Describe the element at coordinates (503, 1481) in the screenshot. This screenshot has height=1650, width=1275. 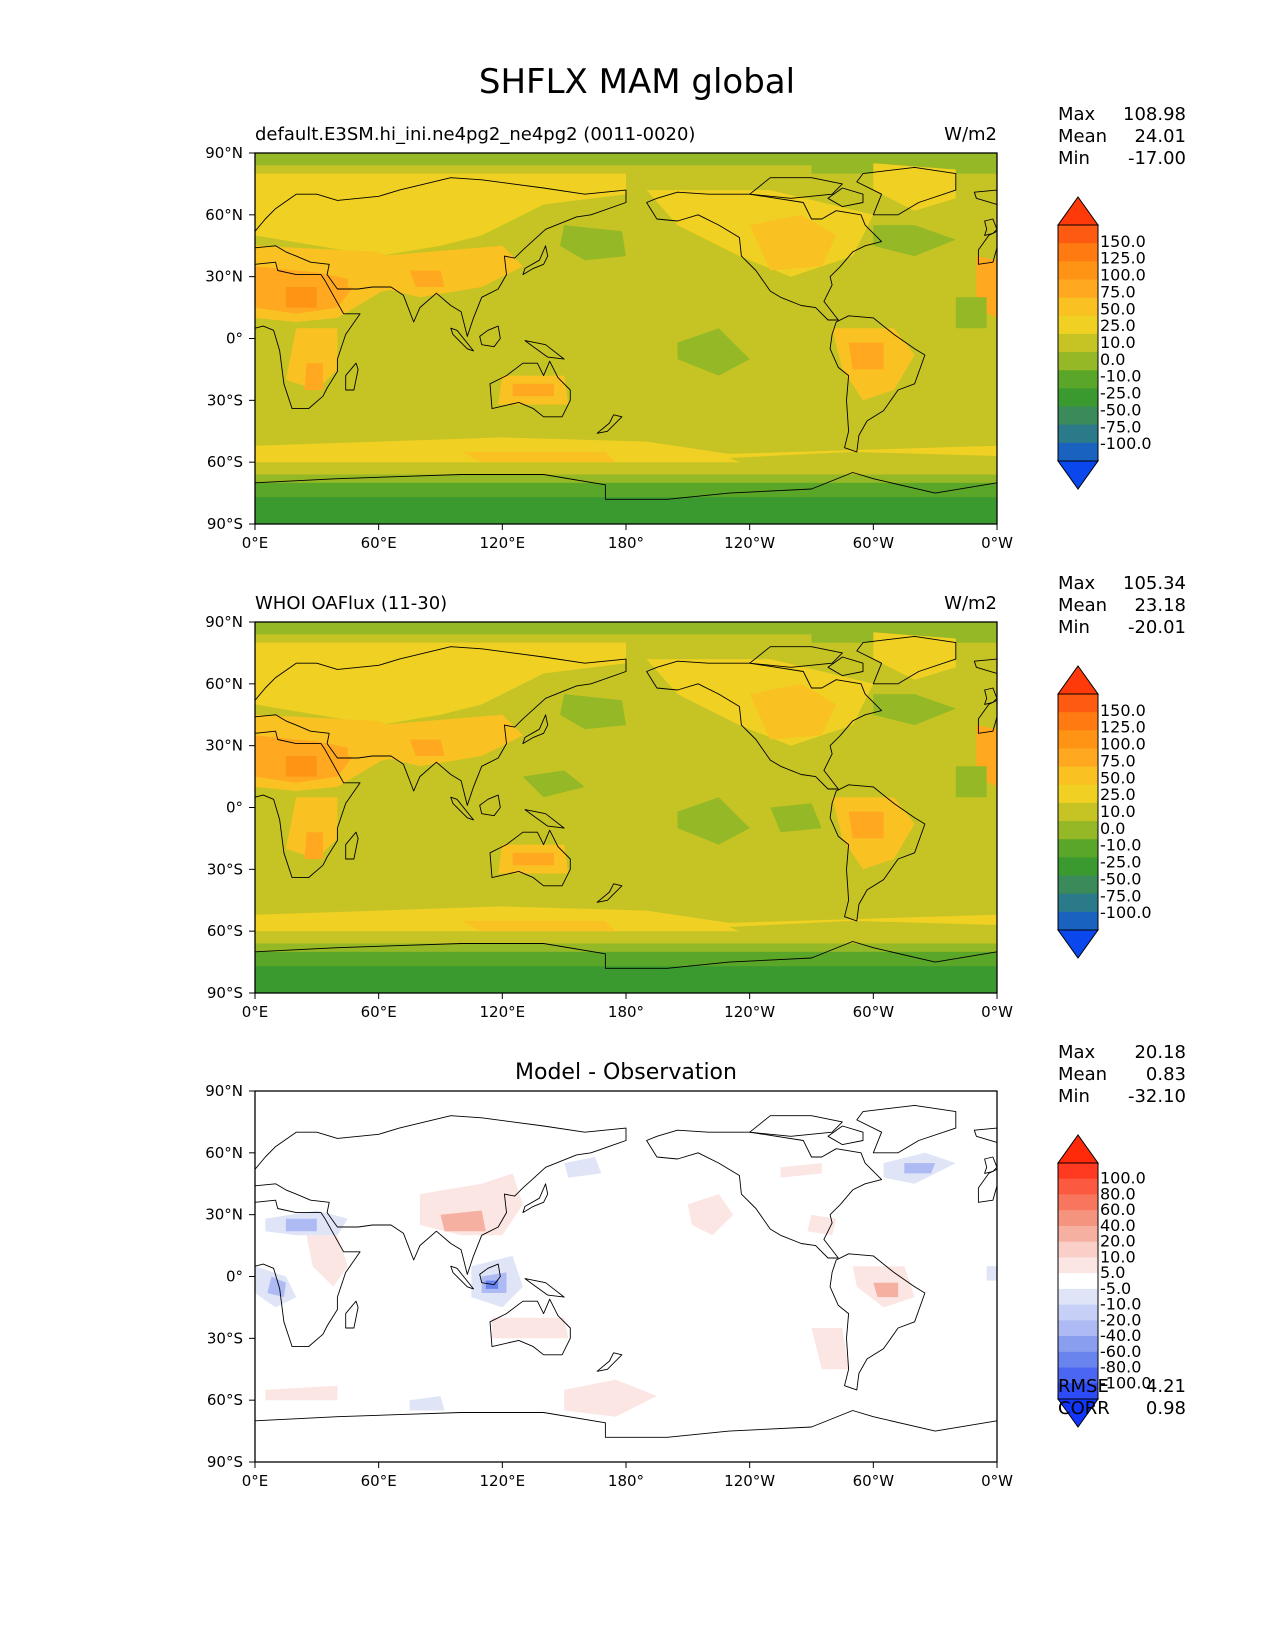
I see `lon-tick-label: 120°E` at that location.